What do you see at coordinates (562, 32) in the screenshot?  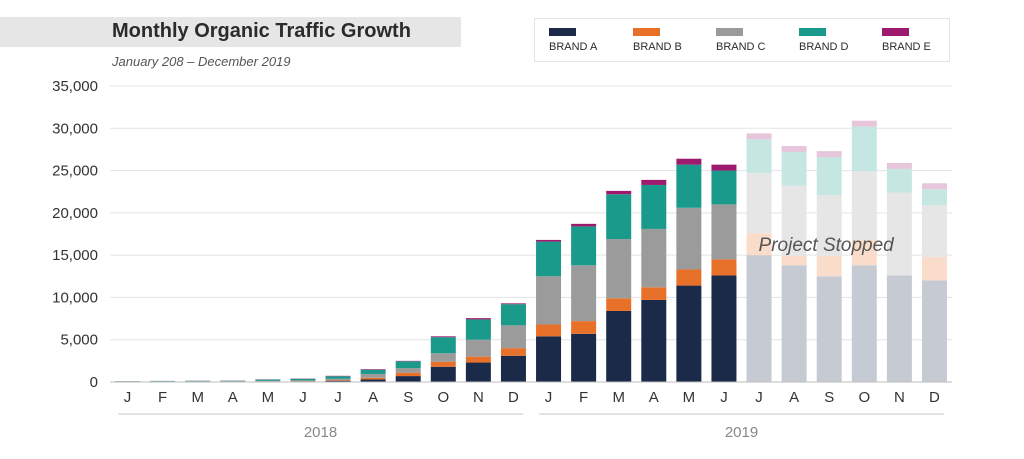 I see `legend-swatch-brand-a` at bounding box center [562, 32].